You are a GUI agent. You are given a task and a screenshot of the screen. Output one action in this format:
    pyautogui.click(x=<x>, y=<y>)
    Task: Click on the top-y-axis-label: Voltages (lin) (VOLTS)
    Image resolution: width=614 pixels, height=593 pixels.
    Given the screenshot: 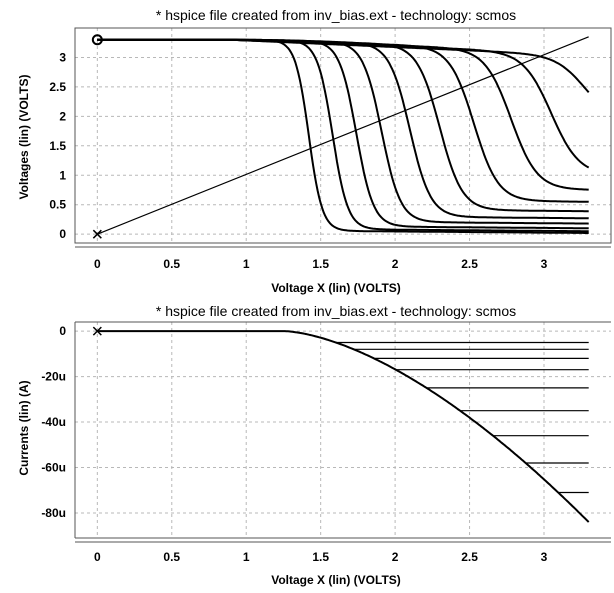 What is the action you would take?
    pyautogui.click(x=24, y=137)
    